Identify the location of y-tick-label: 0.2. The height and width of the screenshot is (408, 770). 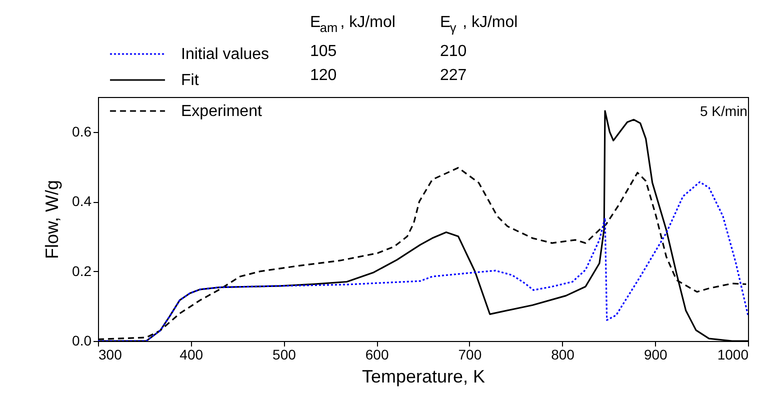
(82, 270).